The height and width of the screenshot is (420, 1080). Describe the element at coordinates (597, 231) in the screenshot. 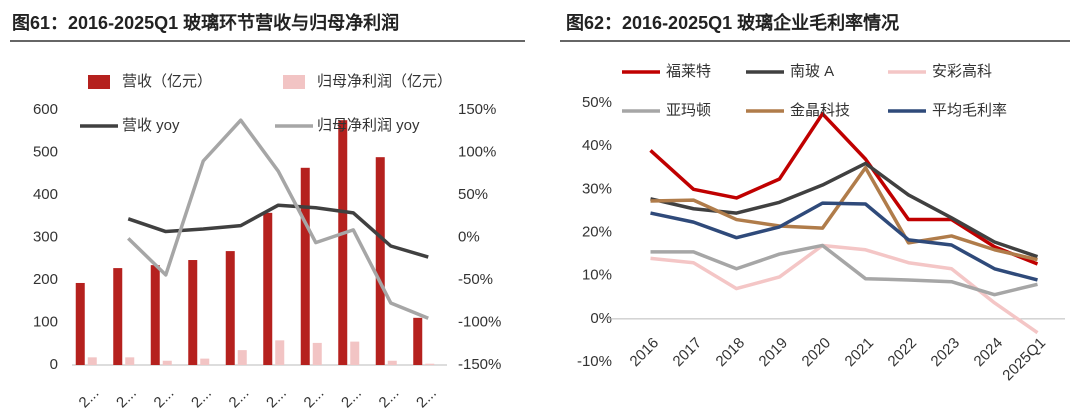

I see `y-tick-label: 20%` at that location.